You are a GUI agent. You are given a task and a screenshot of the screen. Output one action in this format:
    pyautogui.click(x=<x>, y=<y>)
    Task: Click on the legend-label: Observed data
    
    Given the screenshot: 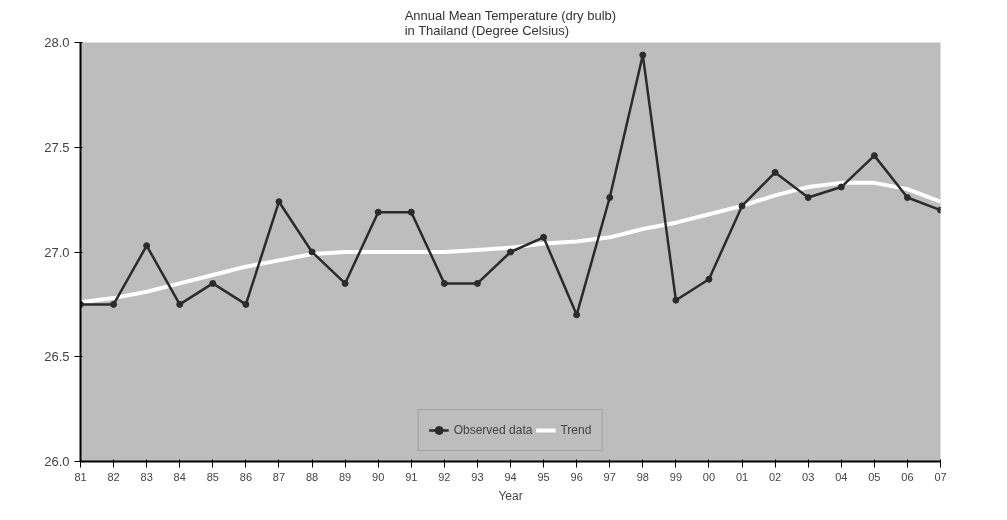 What is the action you would take?
    pyautogui.click(x=493, y=430)
    